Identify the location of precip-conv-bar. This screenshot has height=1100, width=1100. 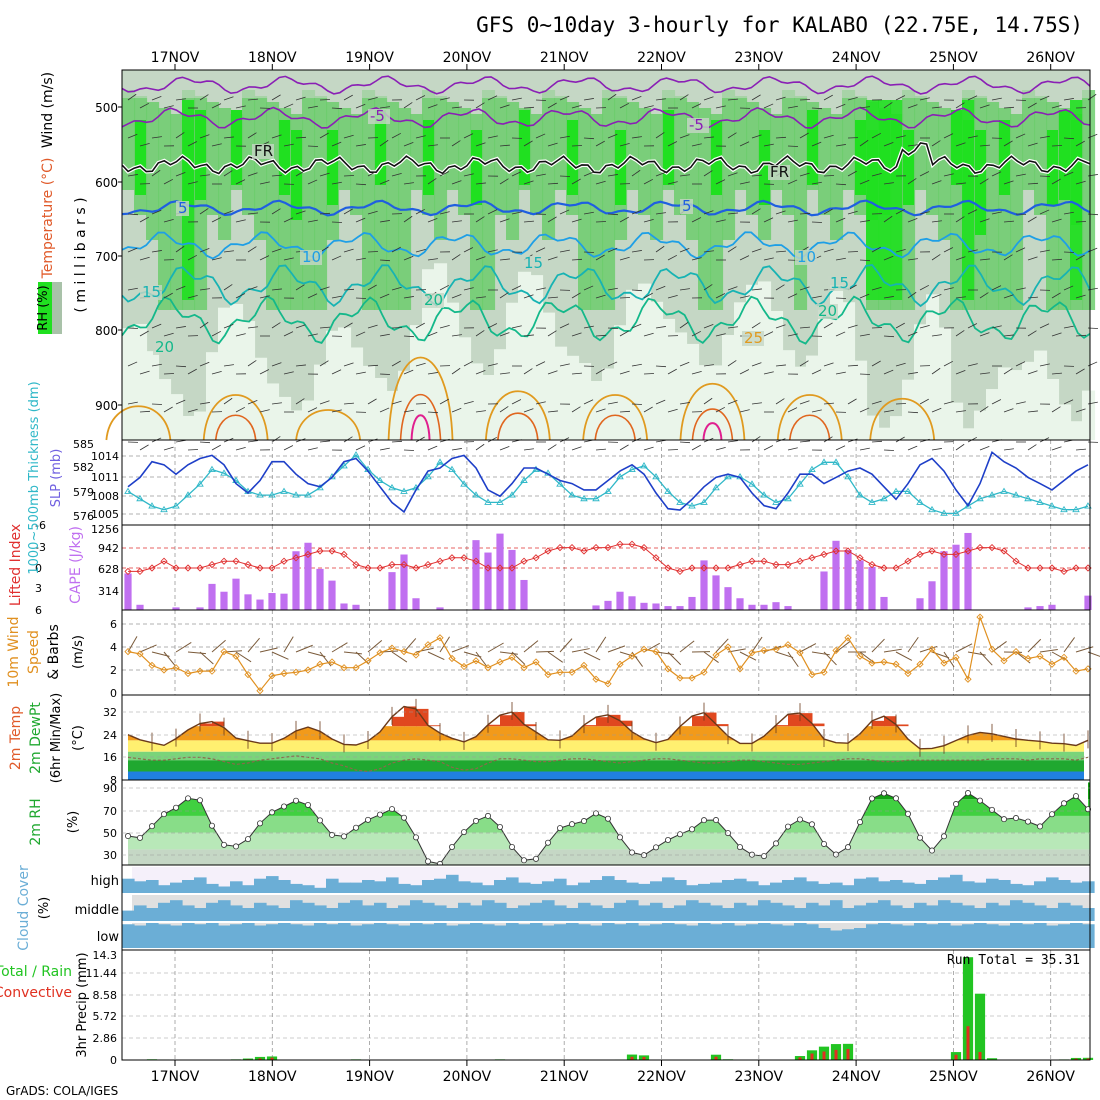
(1076, 1059).